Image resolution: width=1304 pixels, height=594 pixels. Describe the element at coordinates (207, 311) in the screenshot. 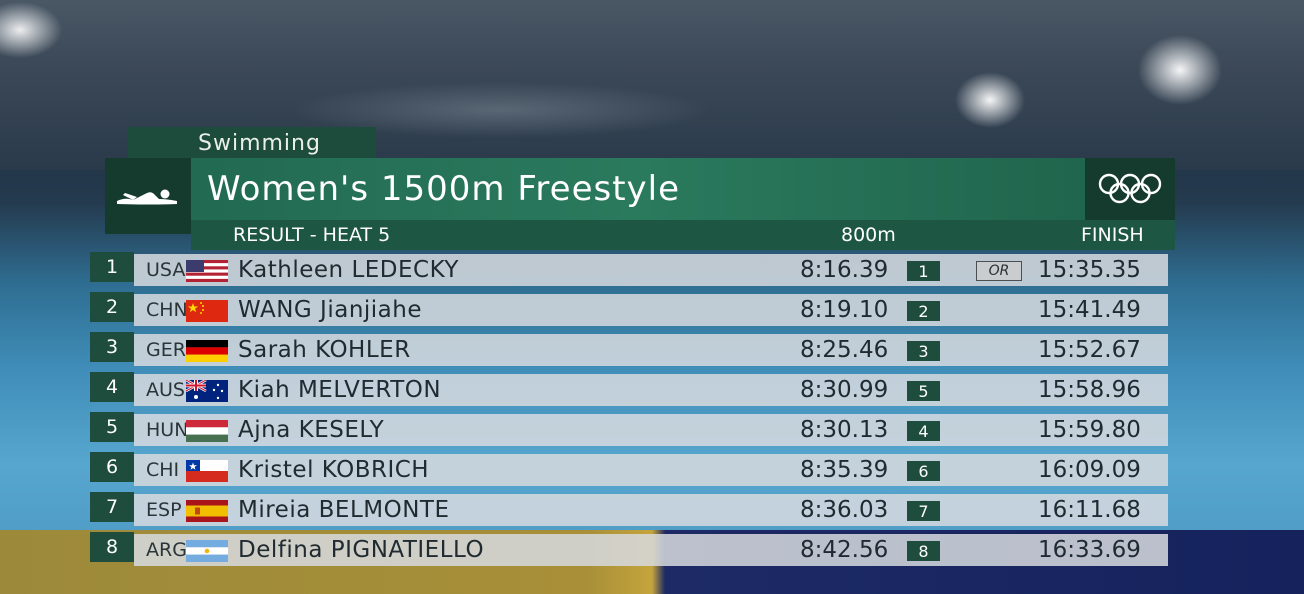

I see `china-flag-icon` at that location.